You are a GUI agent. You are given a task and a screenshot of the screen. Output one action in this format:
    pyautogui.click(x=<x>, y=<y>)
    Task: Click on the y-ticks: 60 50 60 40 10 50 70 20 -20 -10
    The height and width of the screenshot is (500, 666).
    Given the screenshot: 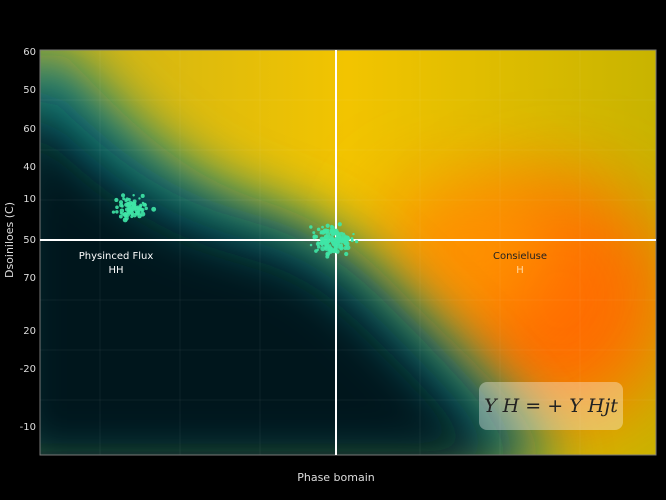 What is the action you would take?
    pyautogui.click(x=28, y=240)
    